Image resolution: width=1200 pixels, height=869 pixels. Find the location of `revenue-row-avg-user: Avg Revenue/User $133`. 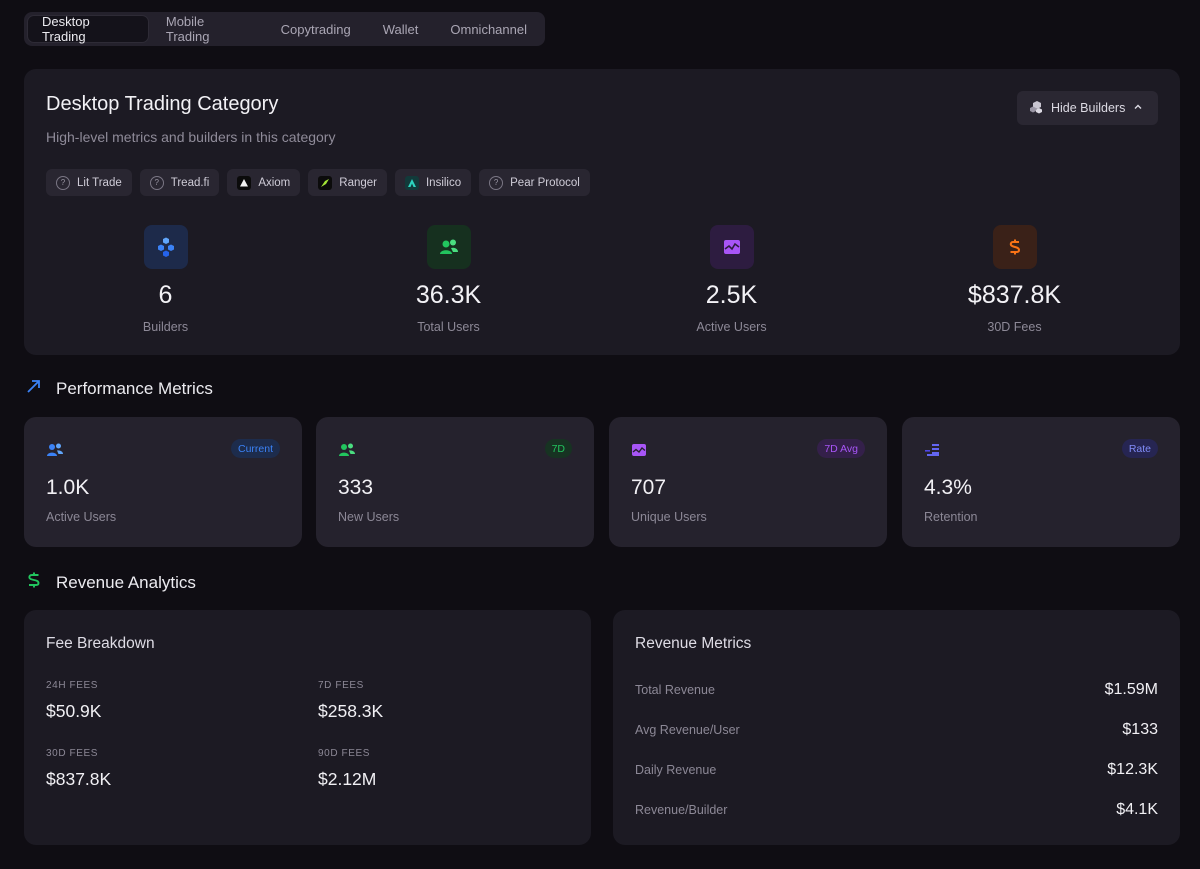

revenue-row-avg-user: Avg Revenue/User $133 is located at coordinates (896, 730).